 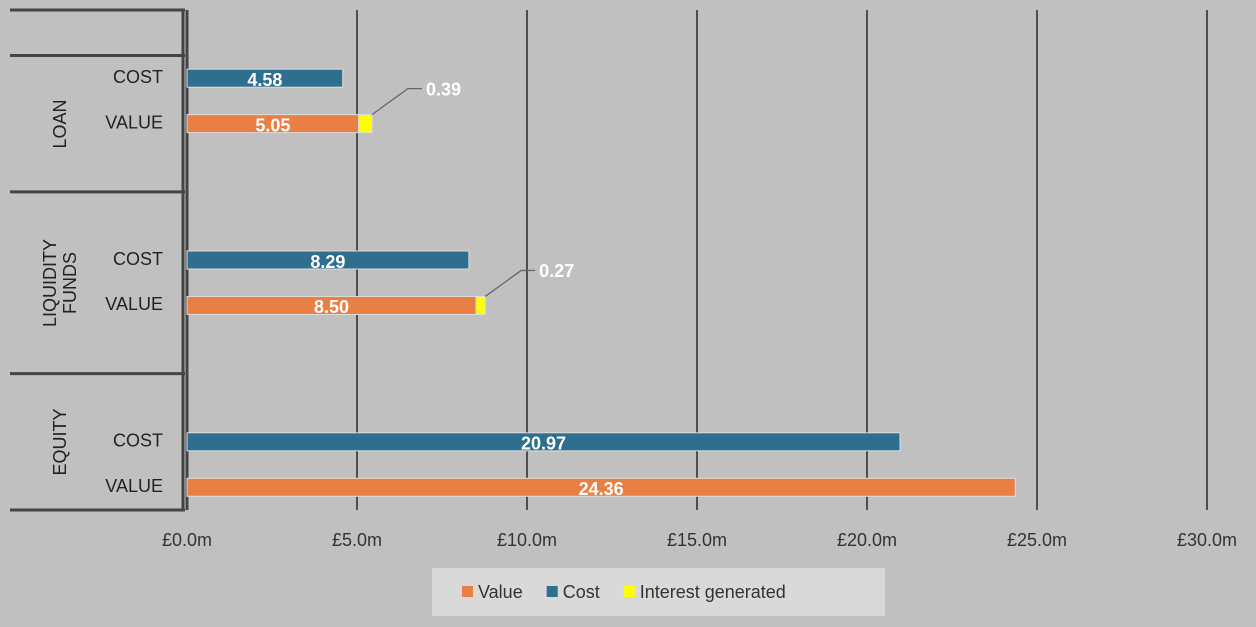 What do you see at coordinates (697, 540) in the screenshot?
I see `x-tick-label: £15.0m` at bounding box center [697, 540].